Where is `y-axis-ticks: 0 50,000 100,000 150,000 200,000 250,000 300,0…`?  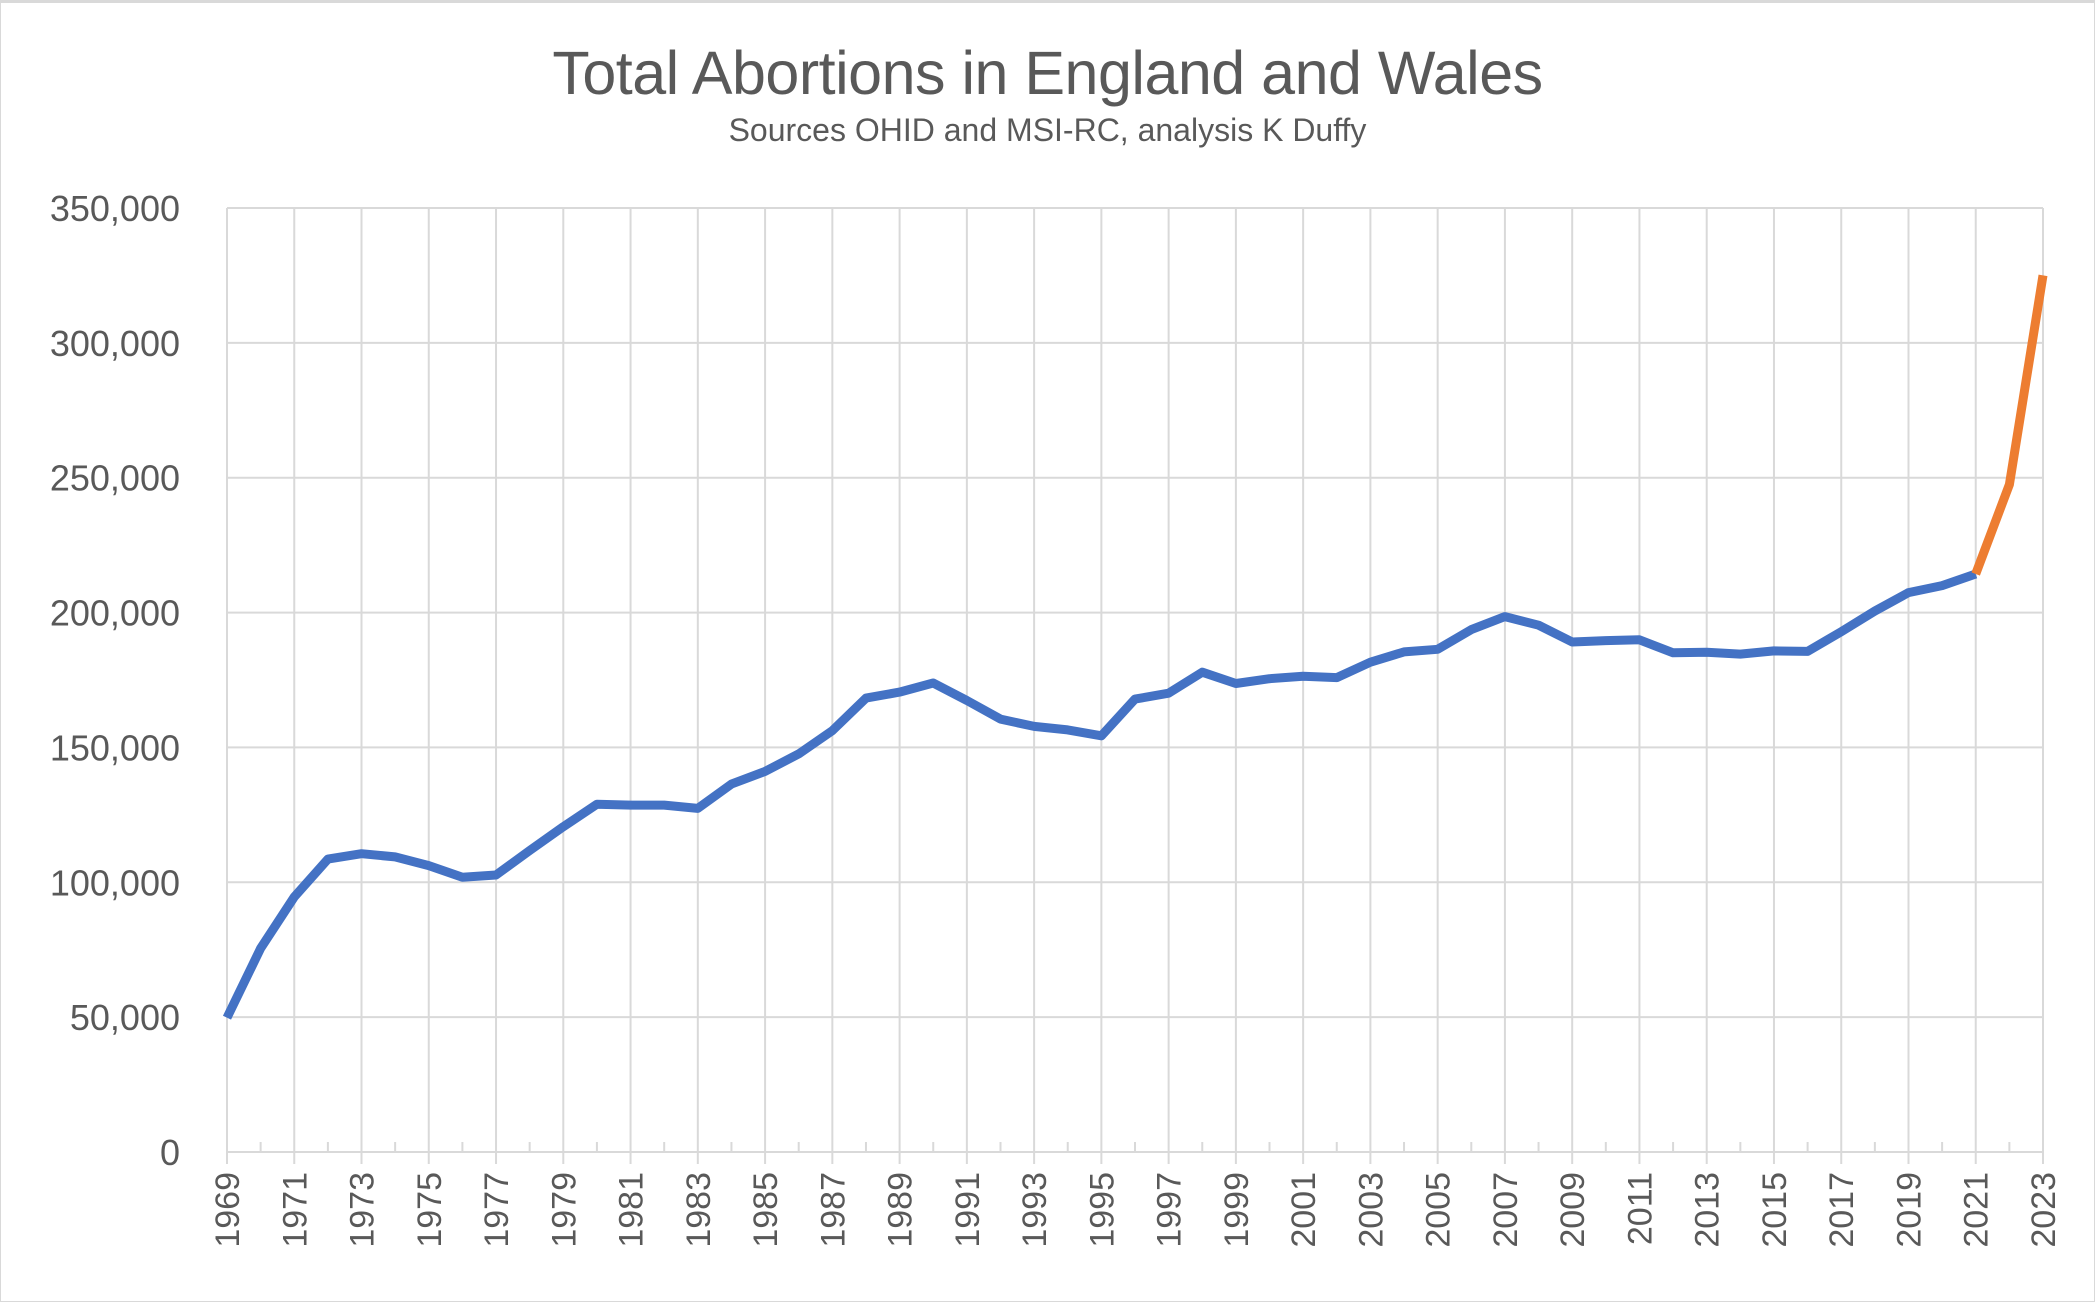
y-axis-ticks: 0 50,000 100,000 150,000 200,000 250,000 300,0… is located at coordinates (115, 680).